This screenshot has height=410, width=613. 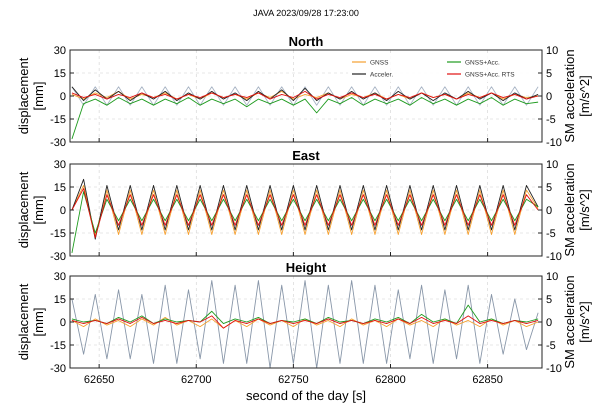 I want to click on x-tick-label: 62700, so click(x=196, y=380).